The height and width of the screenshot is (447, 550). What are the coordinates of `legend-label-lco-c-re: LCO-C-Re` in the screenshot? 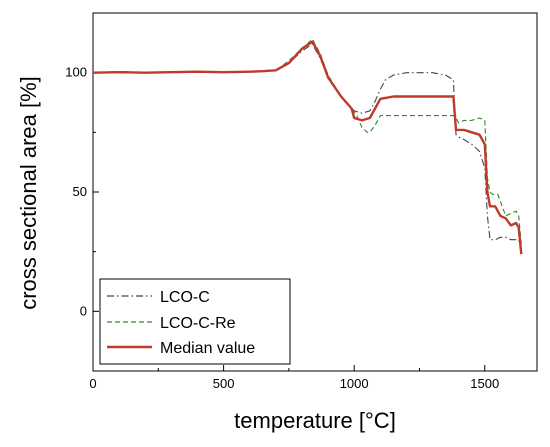 It's located at (198, 323).